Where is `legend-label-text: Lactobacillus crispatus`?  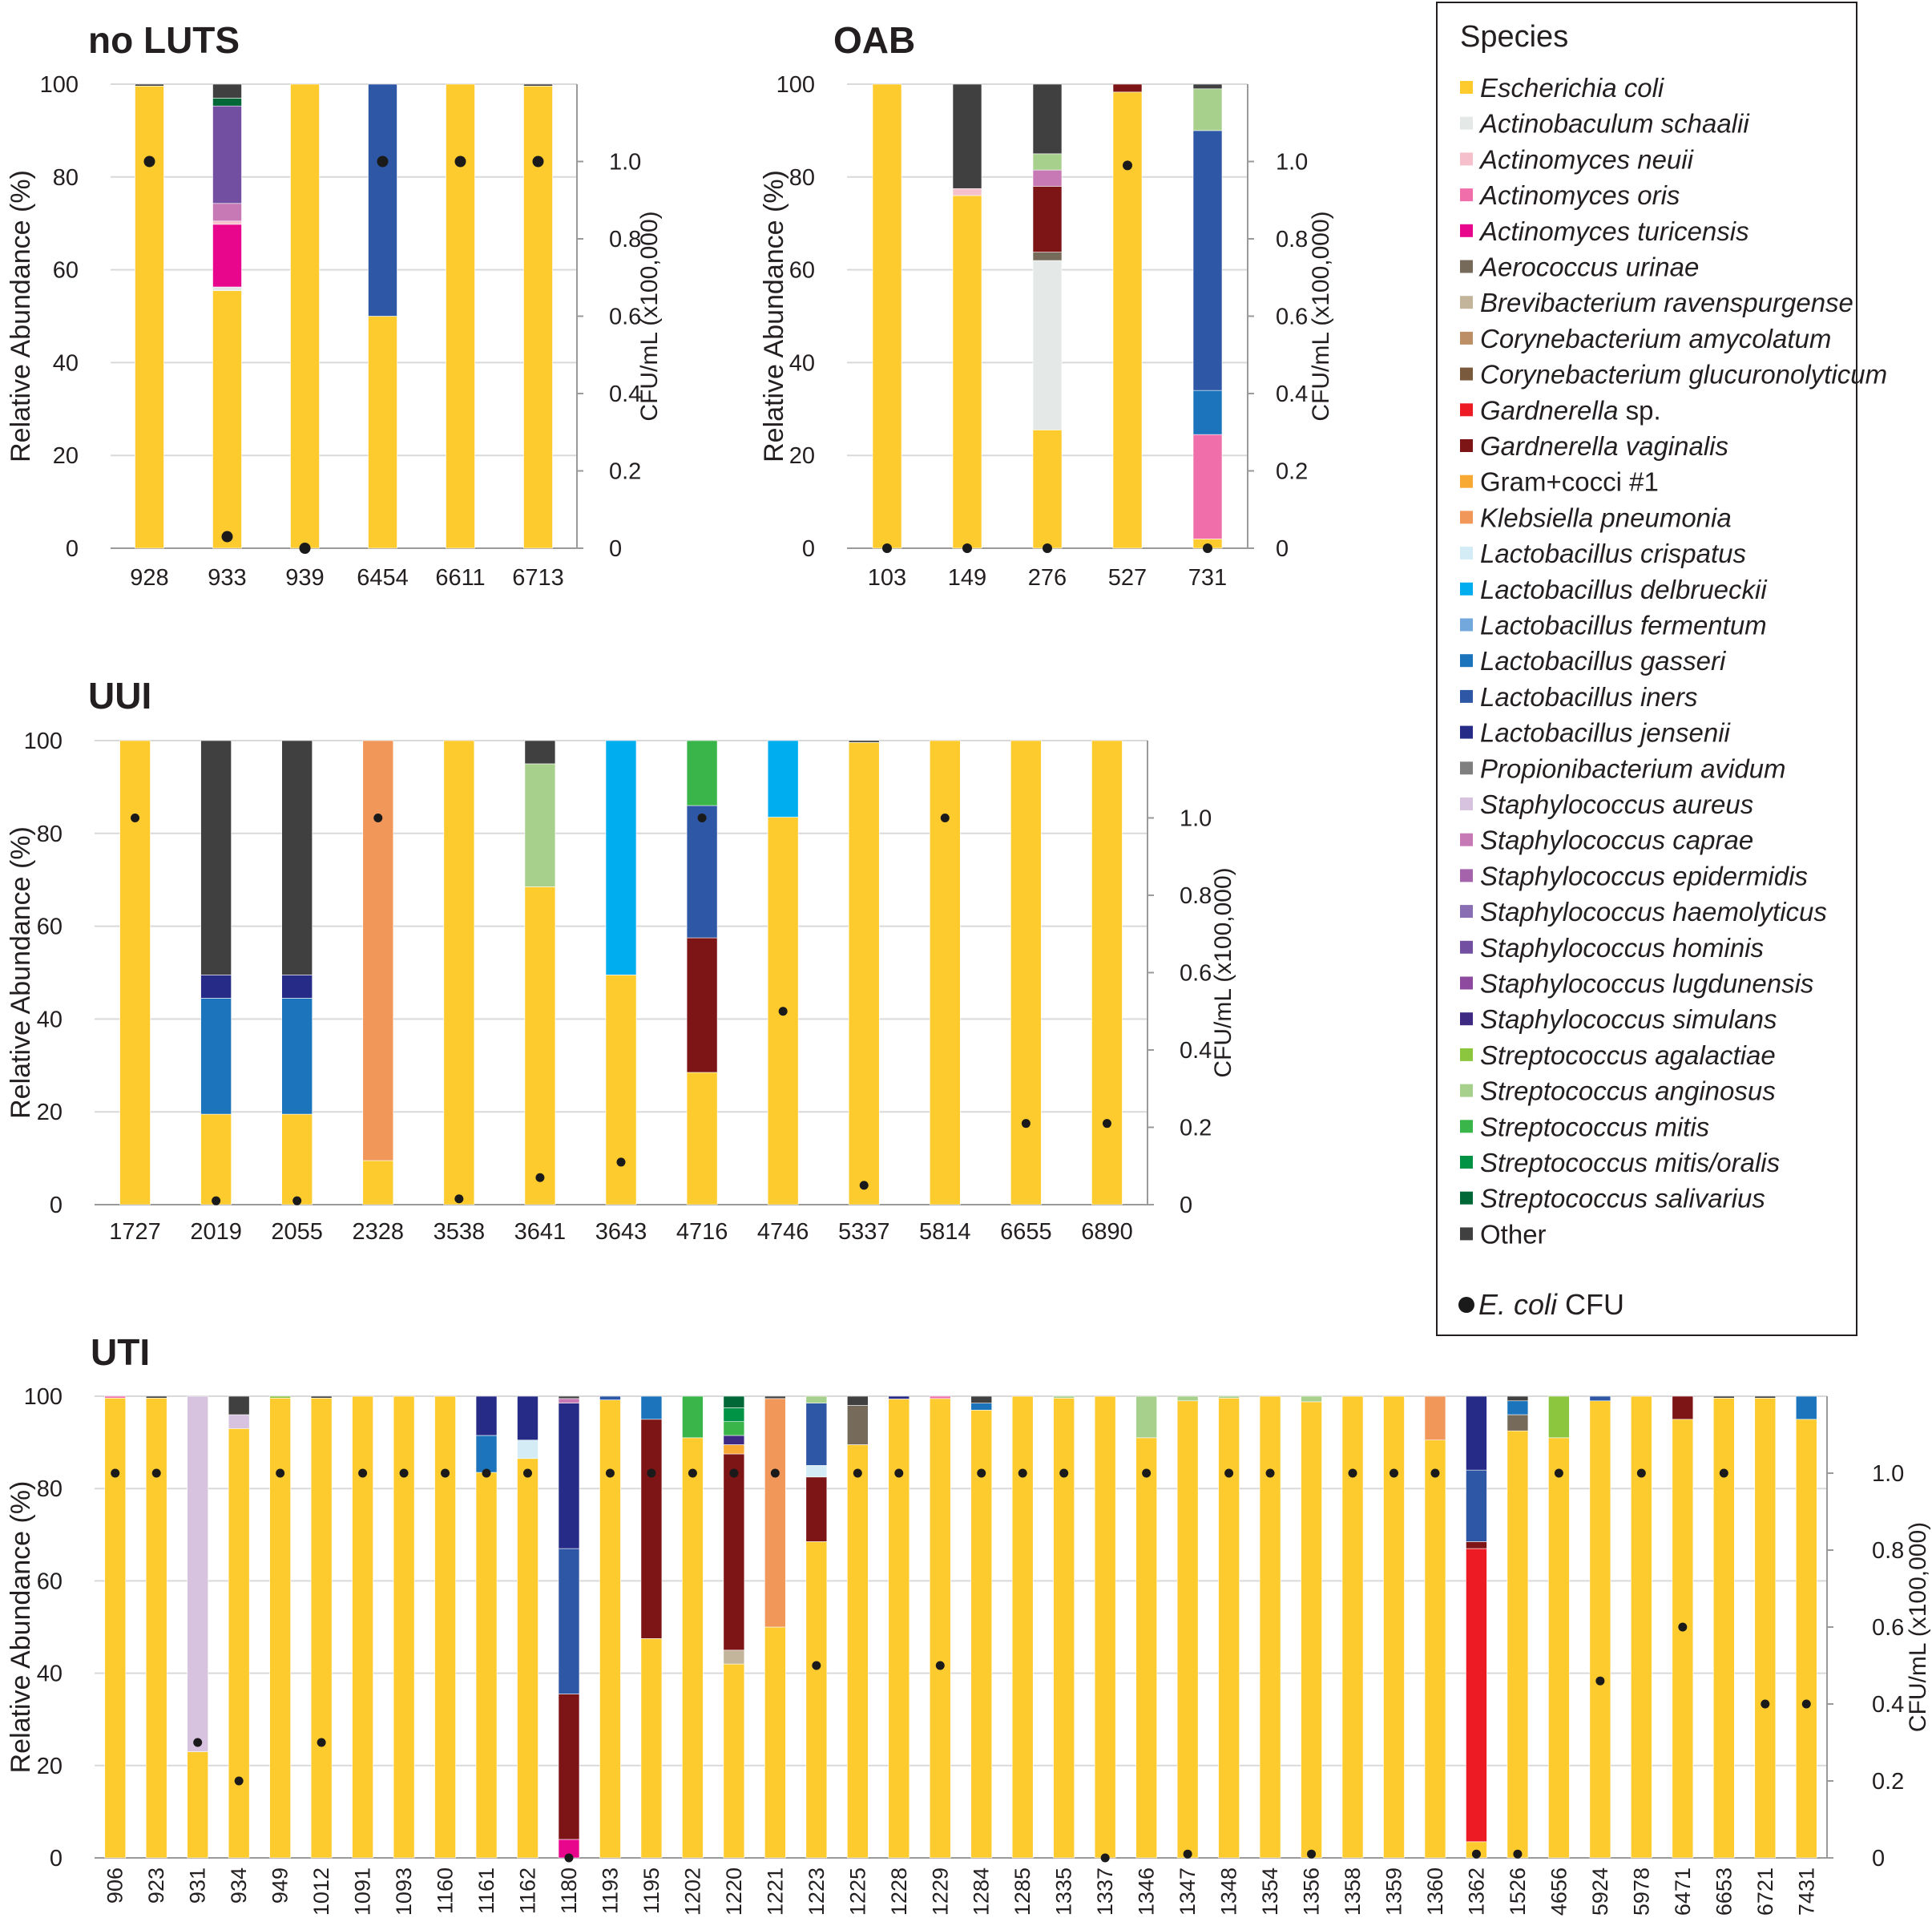 legend-label-text: Lactobacillus crispatus is located at coordinates (1613, 553).